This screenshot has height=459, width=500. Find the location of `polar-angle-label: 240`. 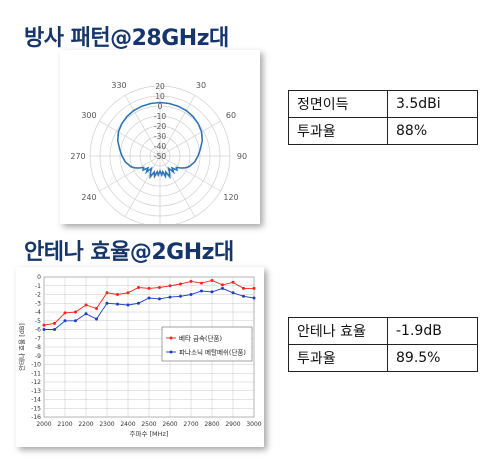

polar-angle-label: 240 is located at coordinates (88, 197).